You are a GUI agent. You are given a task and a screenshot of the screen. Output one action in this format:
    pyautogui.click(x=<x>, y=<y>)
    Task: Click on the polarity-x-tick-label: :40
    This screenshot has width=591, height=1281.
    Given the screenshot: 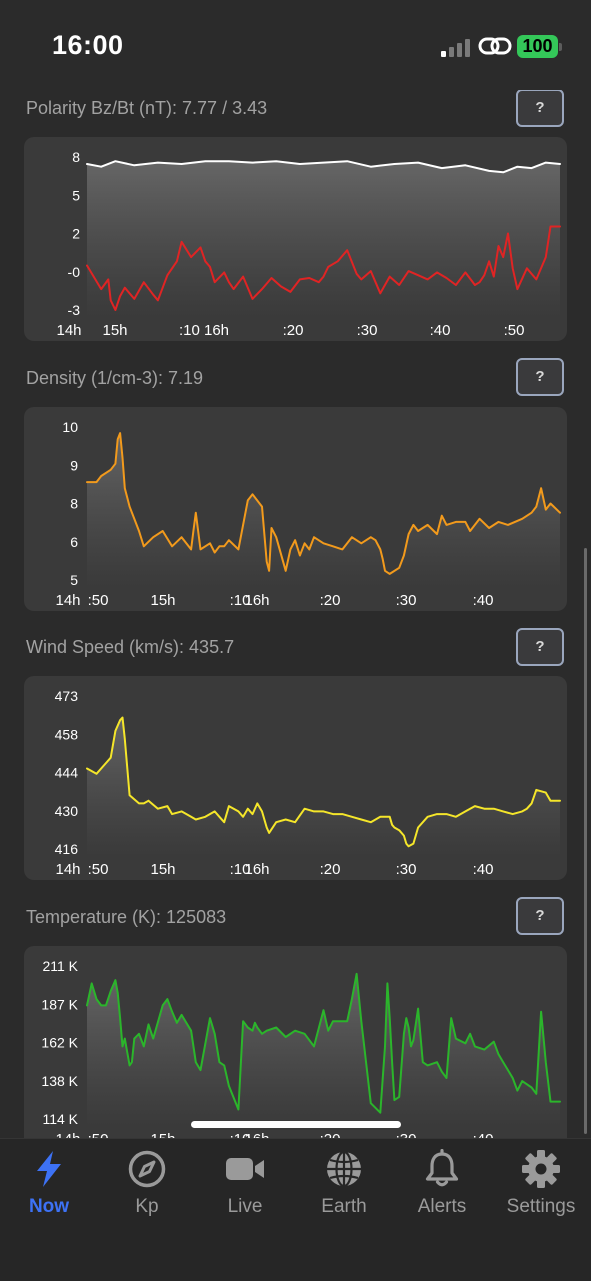 What is the action you would take?
    pyautogui.click(x=440, y=330)
    